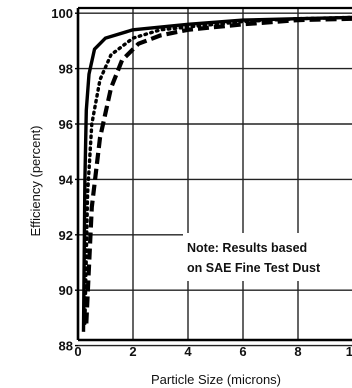 The image size is (352, 388). Describe the element at coordinates (132, 351) in the screenshot. I see `x-tick-label: 2` at that location.